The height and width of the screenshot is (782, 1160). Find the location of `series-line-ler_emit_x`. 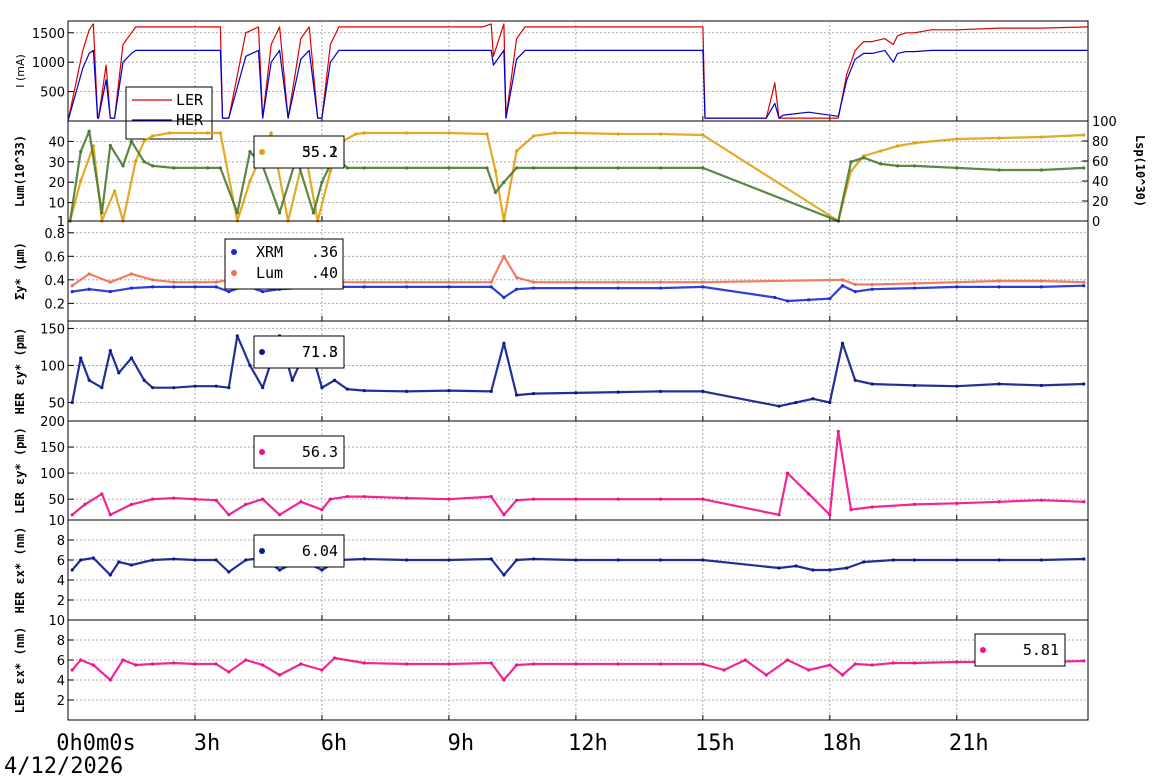

series-line-ler_emit_x is located at coordinates (577, 669).